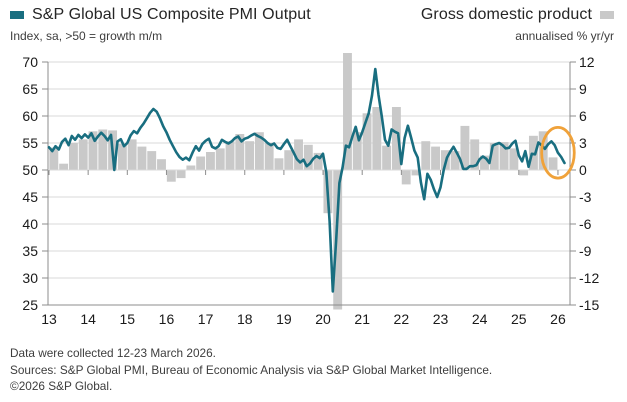  I want to click on x-axis-tick-label: 22, so click(402, 319).